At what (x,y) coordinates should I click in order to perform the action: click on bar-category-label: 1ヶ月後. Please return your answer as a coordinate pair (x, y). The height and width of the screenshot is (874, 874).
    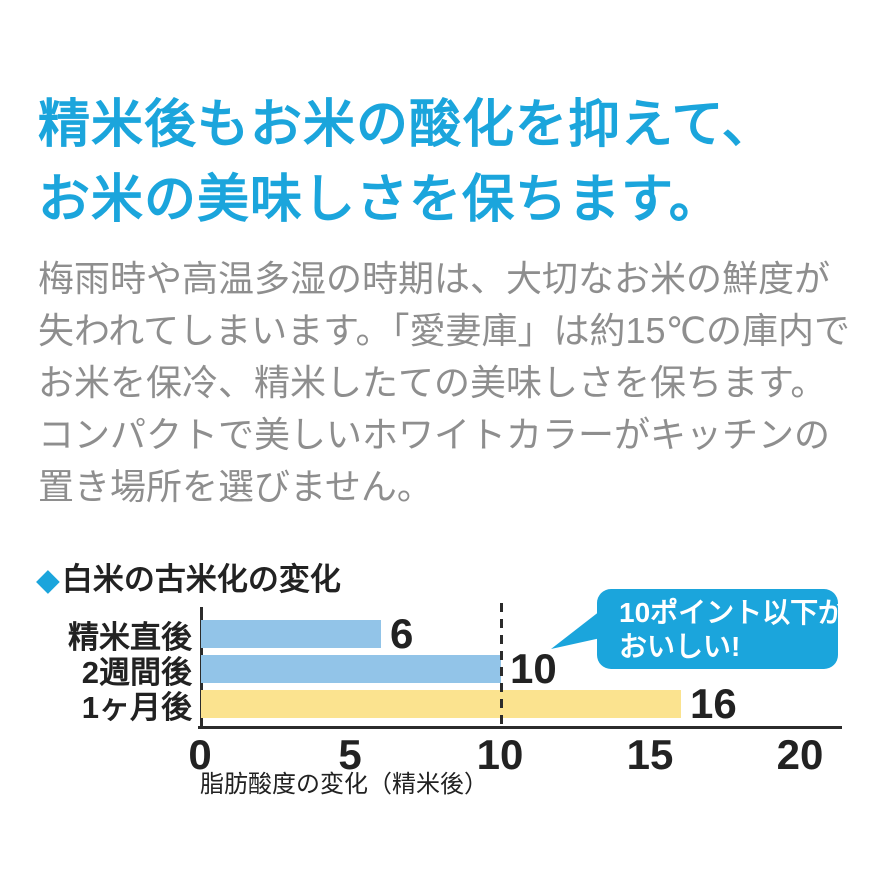
    Looking at the image, I should click on (136, 707).